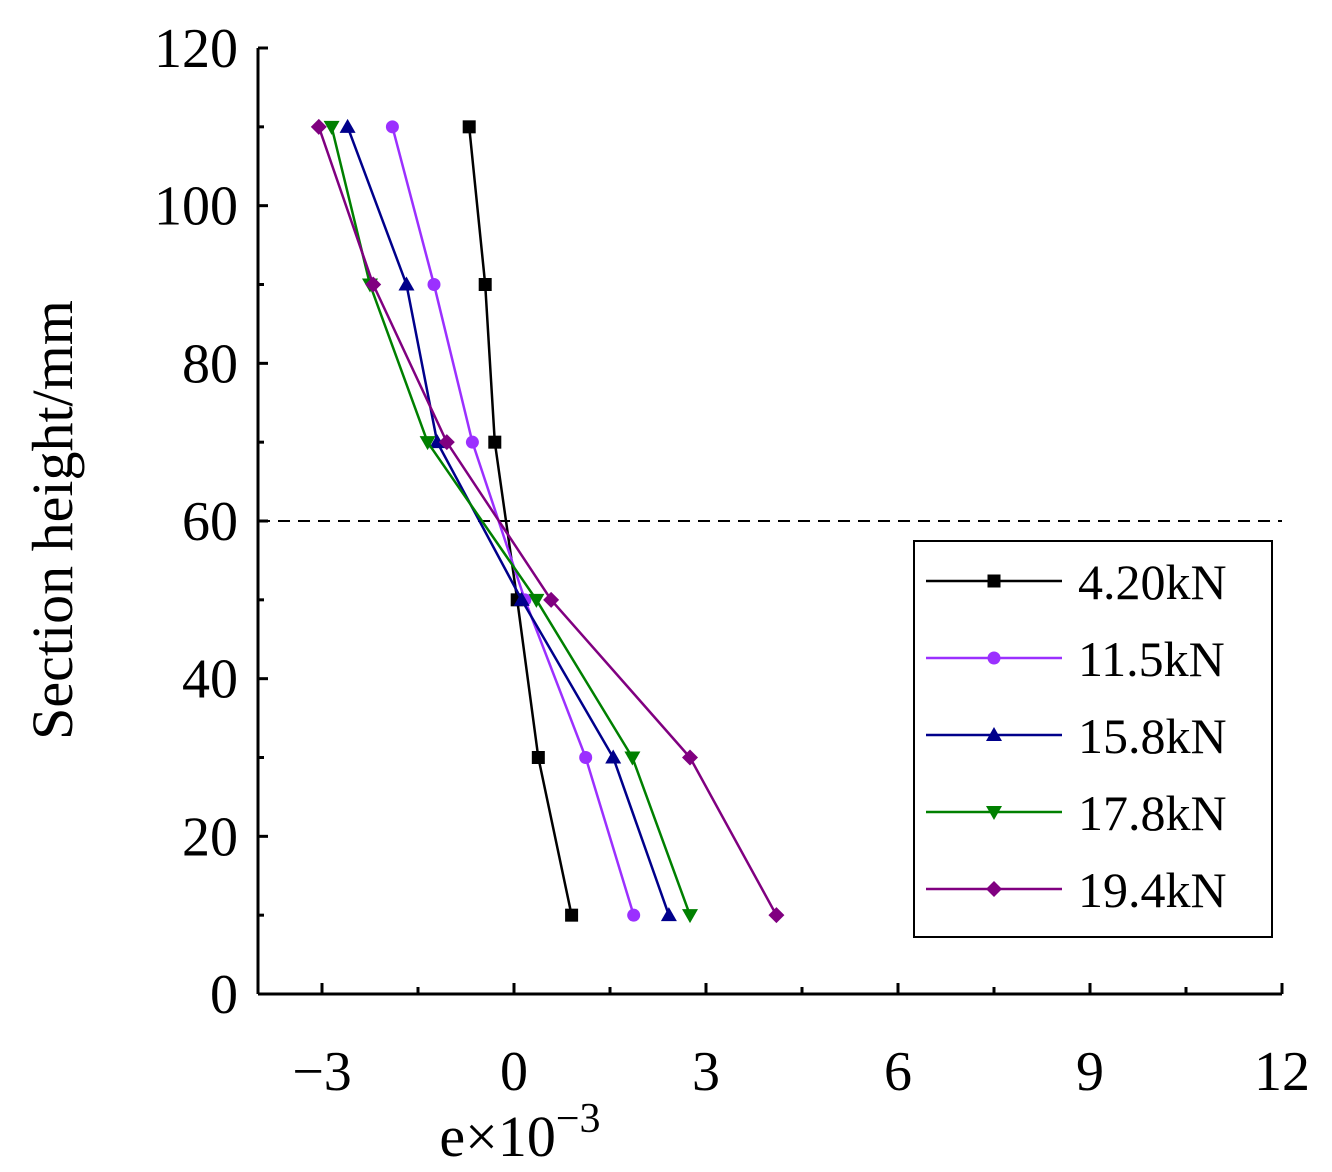 The height and width of the screenshot is (1172, 1332). I want to click on legend: 4.20kN 11.5kN 15.8kN 17.8kN 19.4kN, so click(1093, 739).